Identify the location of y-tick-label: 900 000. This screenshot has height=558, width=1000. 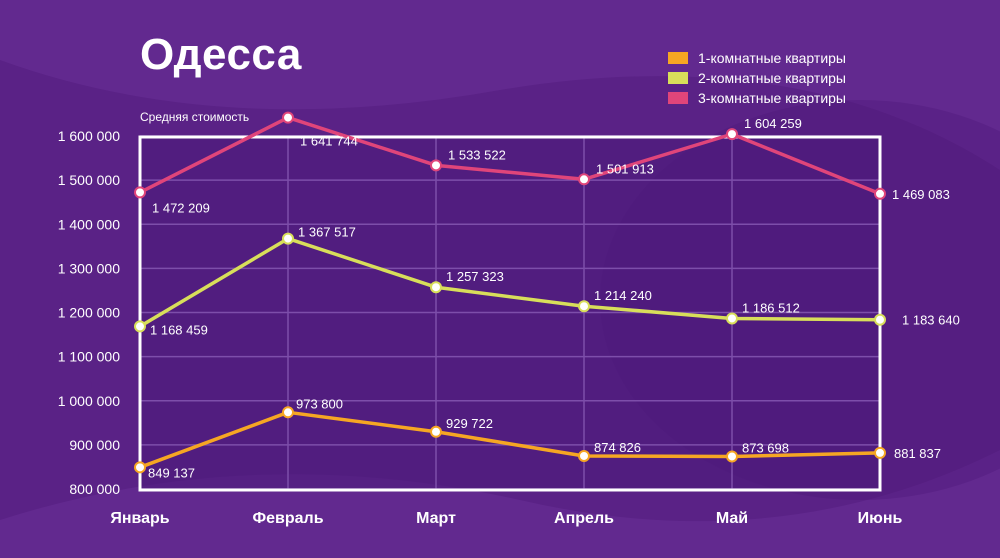
(94, 445).